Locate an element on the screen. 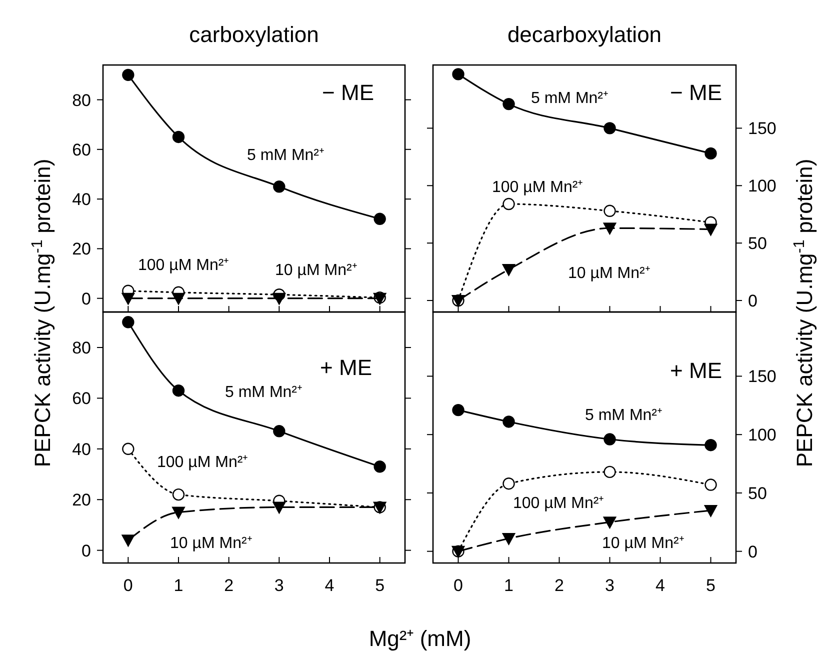 This screenshot has height=658, width=839. chart-title: carboxylation is located at coordinates (254, 34).